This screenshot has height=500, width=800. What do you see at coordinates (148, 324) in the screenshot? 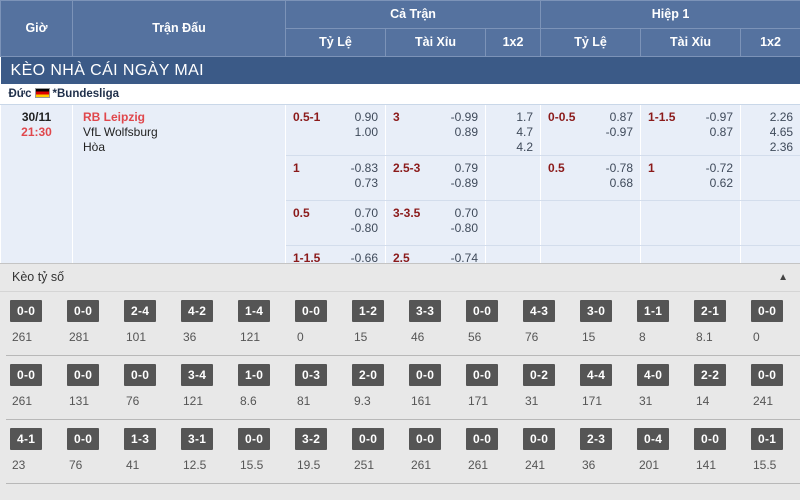
I see `score-item: 2-4 101` at bounding box center [148, 324].